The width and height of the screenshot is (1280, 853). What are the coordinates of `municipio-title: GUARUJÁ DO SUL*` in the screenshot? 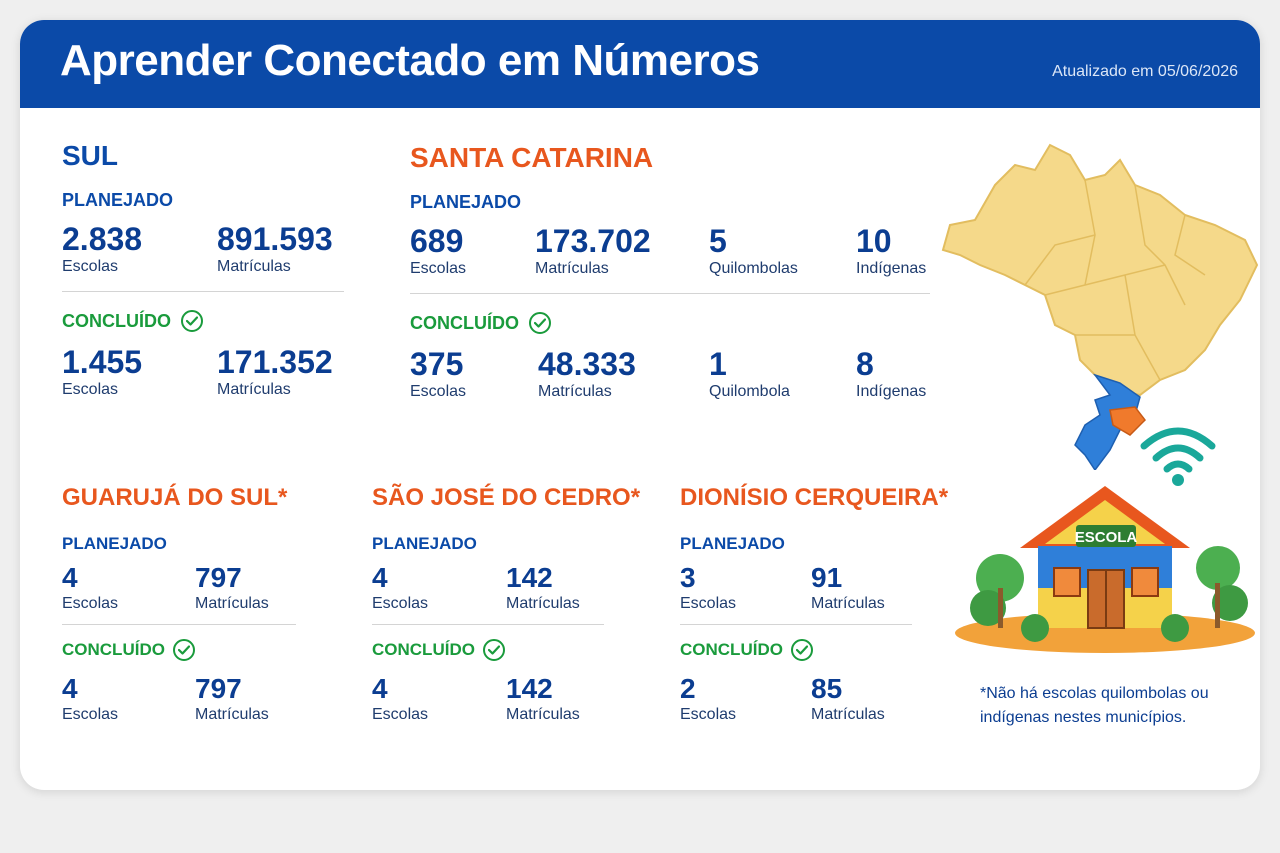 It's located at (175, 497).